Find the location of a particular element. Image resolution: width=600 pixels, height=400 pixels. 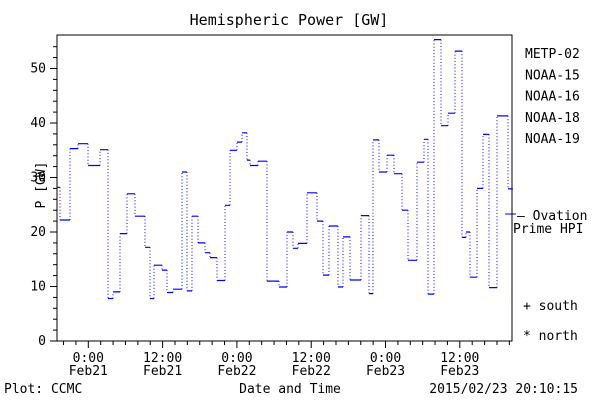

y-tick-label: 50 is located at coordinates (38, 69).